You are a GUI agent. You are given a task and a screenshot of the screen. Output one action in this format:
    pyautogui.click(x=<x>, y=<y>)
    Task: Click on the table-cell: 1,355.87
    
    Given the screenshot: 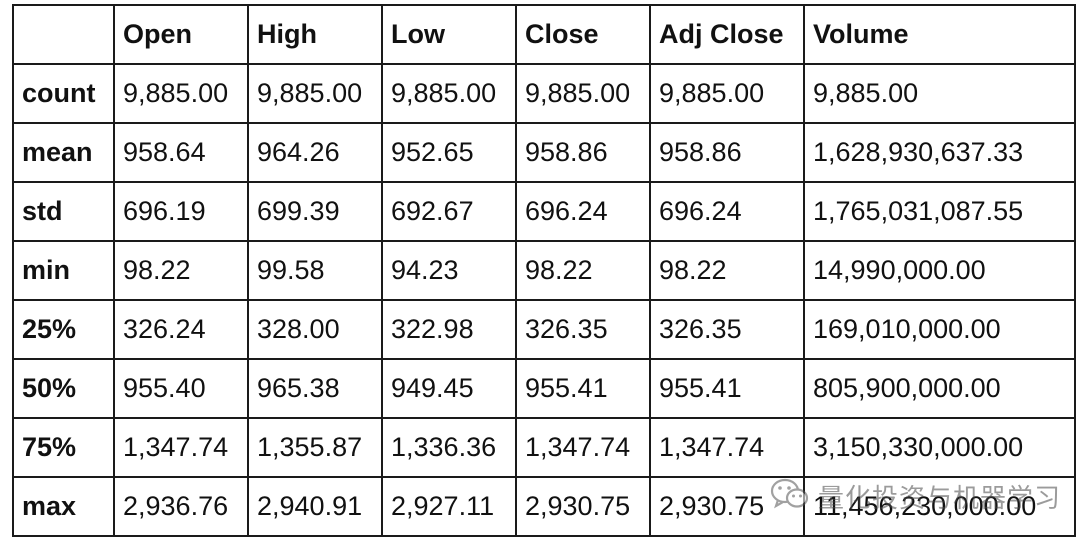 What is the action you would take?
    pyautogui.click(x=315, y=447)
    